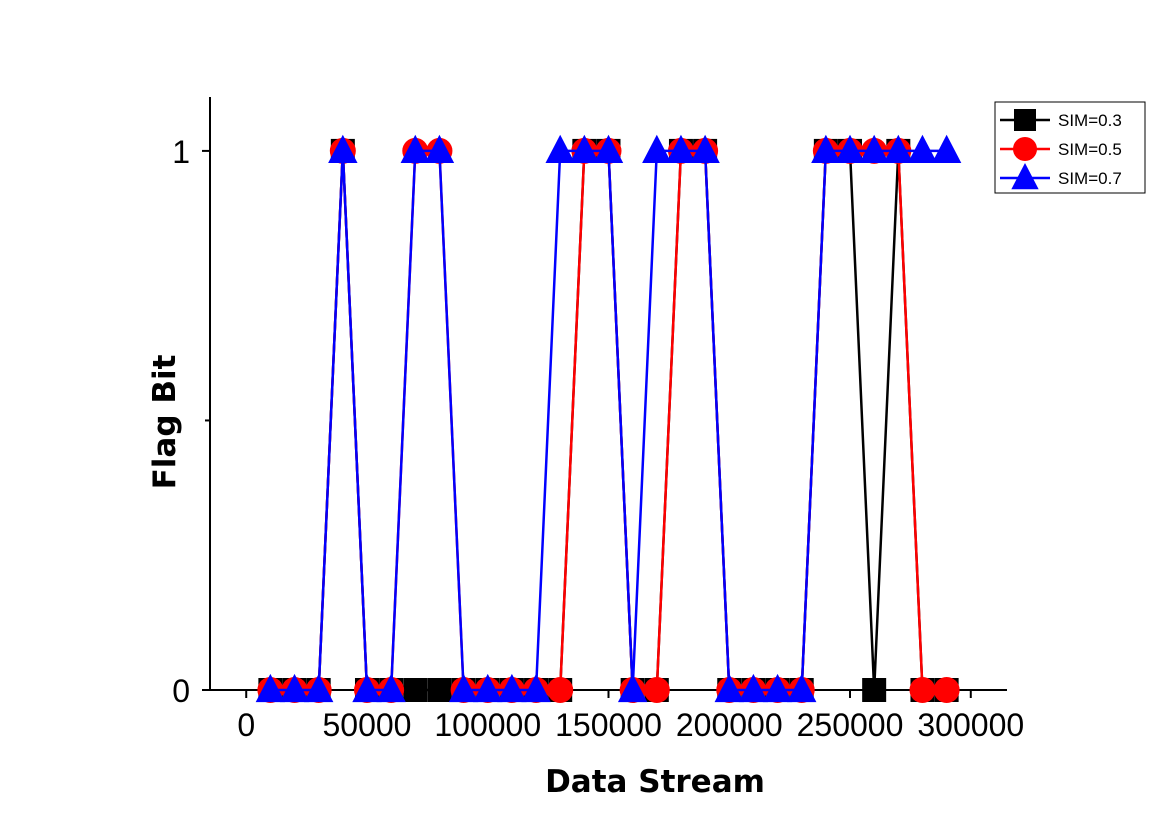 Image resolution: width=1169 pixels, height=828 pixels. What do you see at coordinates (181, 152) in the screenshot?
I see `y-tick-label: 1` at bounding box center [181, 152].